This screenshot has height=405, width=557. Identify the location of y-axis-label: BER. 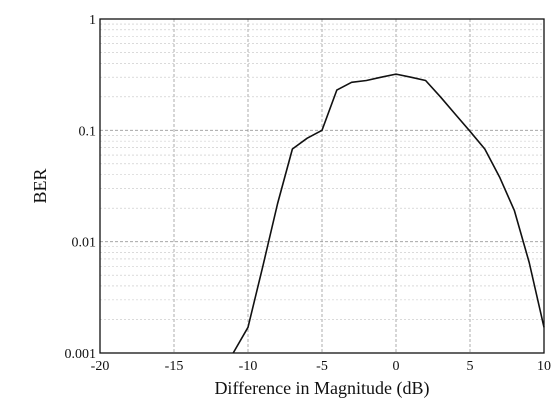
(40, 185).